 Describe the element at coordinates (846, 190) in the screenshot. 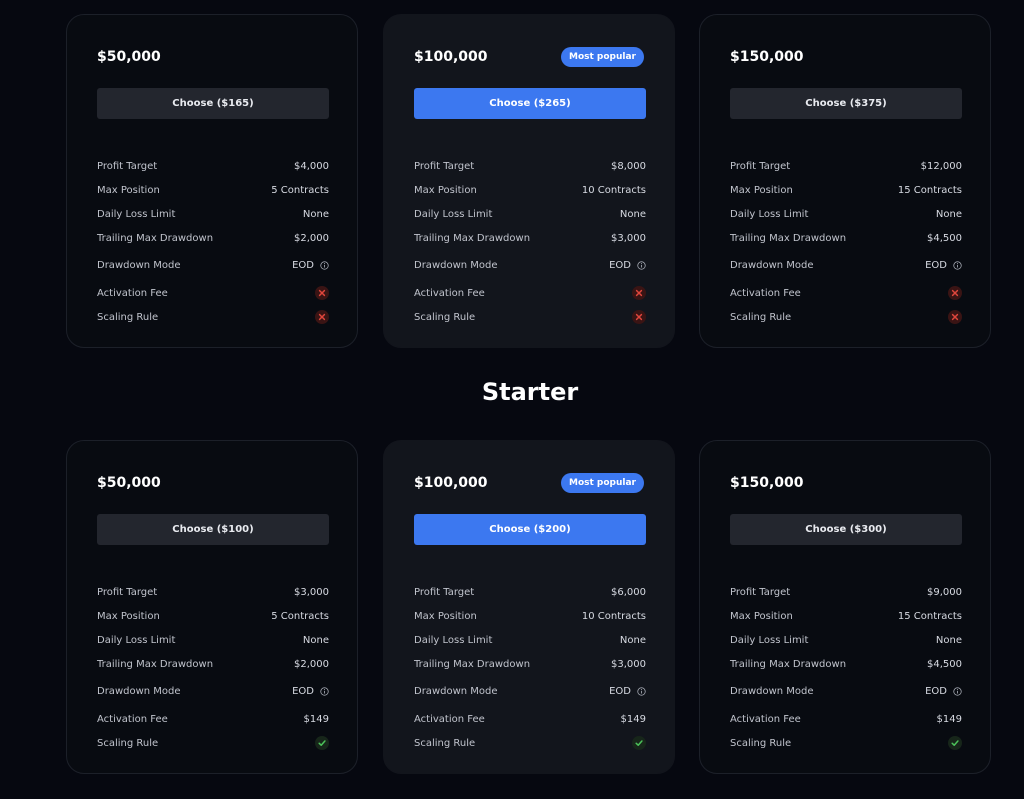

I see `spec-row-max-position: Max Position 15 Contracts` at that location.